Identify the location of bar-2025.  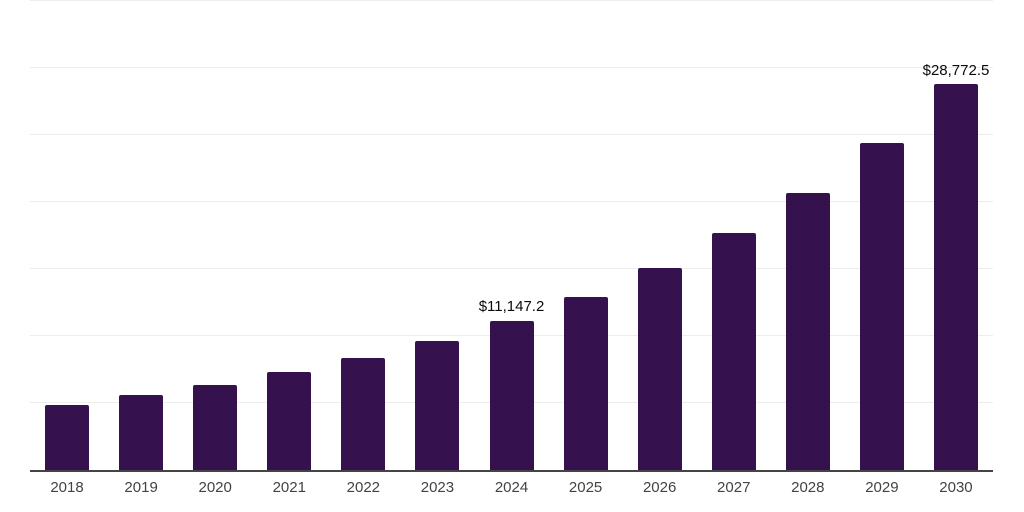
(585, 383).